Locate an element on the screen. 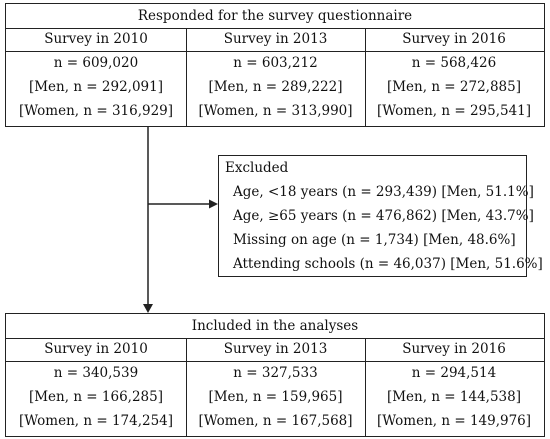 This screenshot has height=439, width=550. survey-women: [Women, n = 316,929] is located at coordinates (96, 111).